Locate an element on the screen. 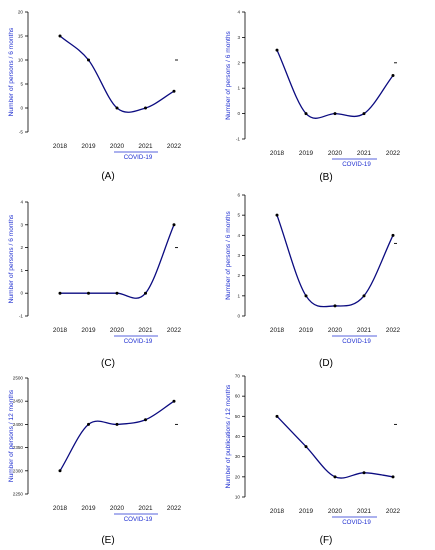 Image resolution: width=435 pixels, height=550 pixels. panel-label: (A) is located at coordinates (107, 176).